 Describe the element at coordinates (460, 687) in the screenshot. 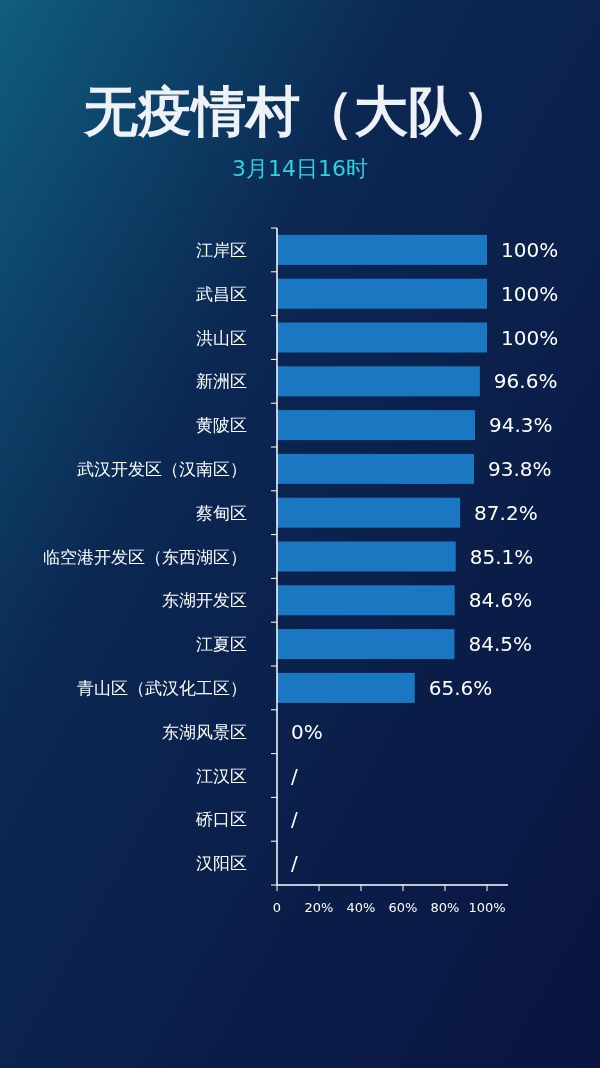

I see `data-label: 65.6%` at that location.